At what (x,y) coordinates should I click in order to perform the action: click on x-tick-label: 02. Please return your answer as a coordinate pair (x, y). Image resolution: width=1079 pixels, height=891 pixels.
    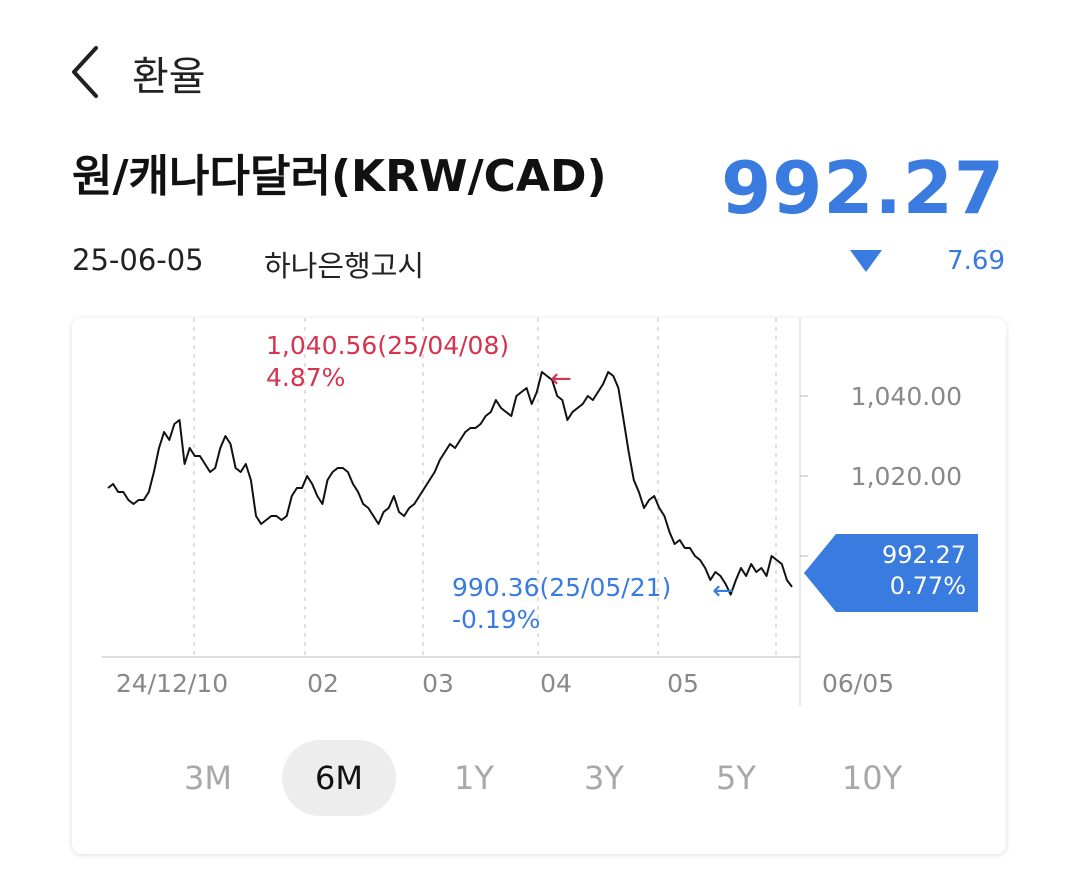
    Looking at the image, I should click on (323, 683).